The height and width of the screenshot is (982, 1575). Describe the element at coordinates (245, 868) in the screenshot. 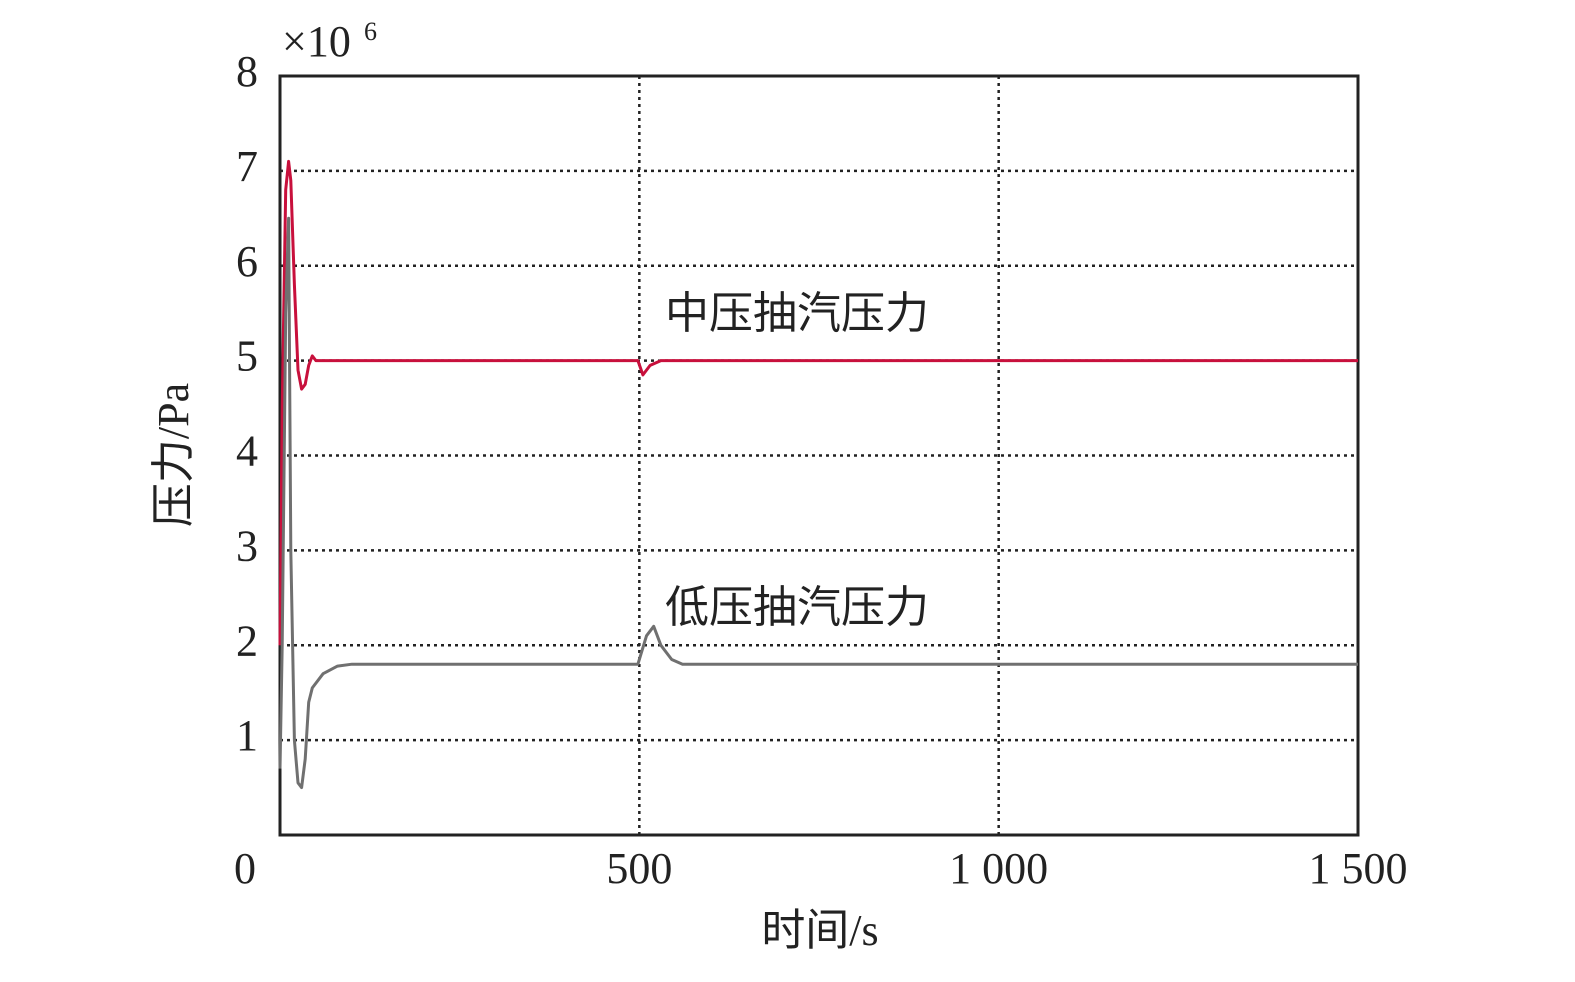

I see `x-tick-label: 0` at that location.